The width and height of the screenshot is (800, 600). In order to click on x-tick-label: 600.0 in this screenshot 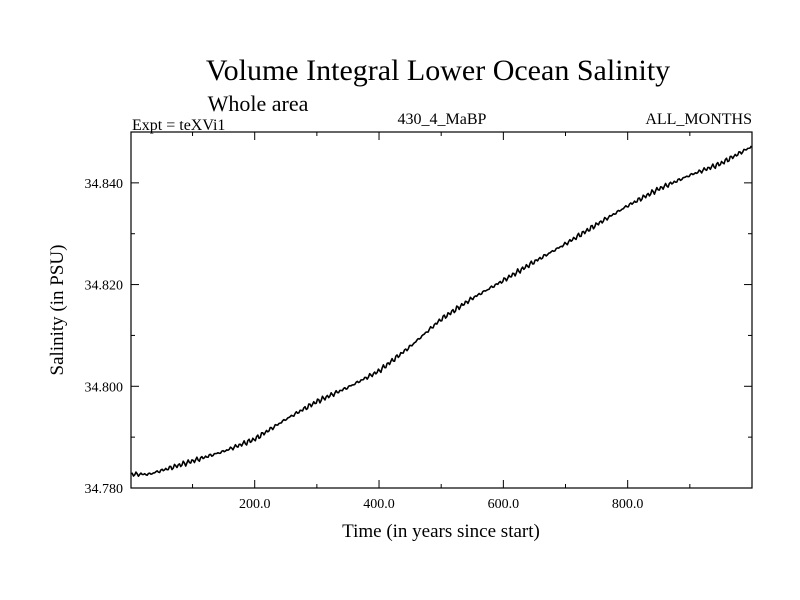, I will do `click(504, 504)`.